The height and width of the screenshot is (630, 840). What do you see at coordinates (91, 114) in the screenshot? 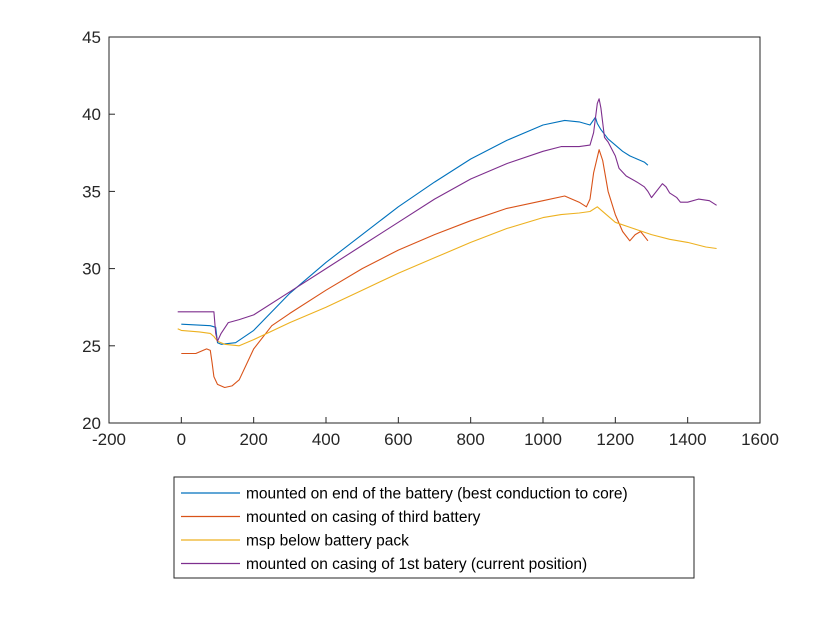
I see `y-tick-label: 40` at bounding box center [91, 114].